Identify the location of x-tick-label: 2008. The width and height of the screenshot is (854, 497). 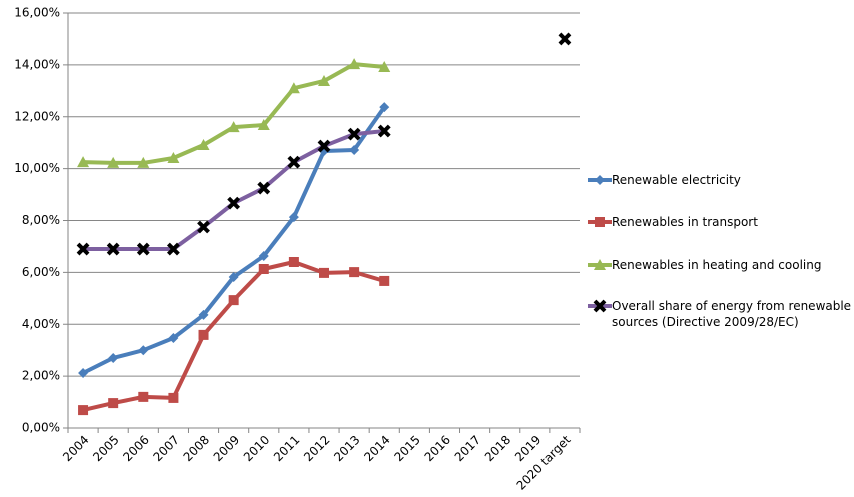
(196, 448).